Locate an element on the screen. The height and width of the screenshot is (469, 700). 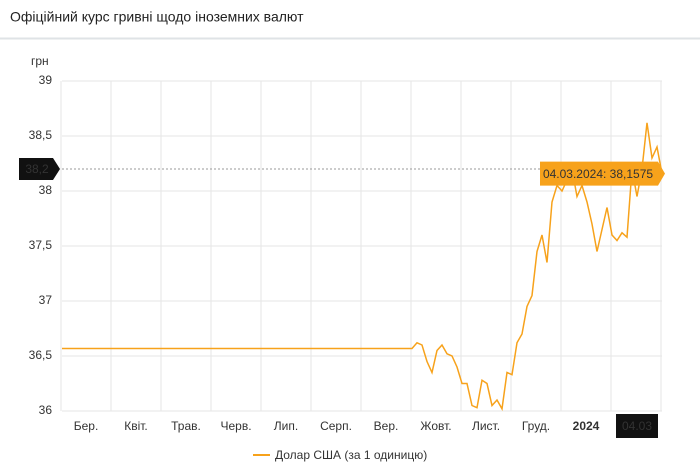
header is located at coordinates (350, 19).